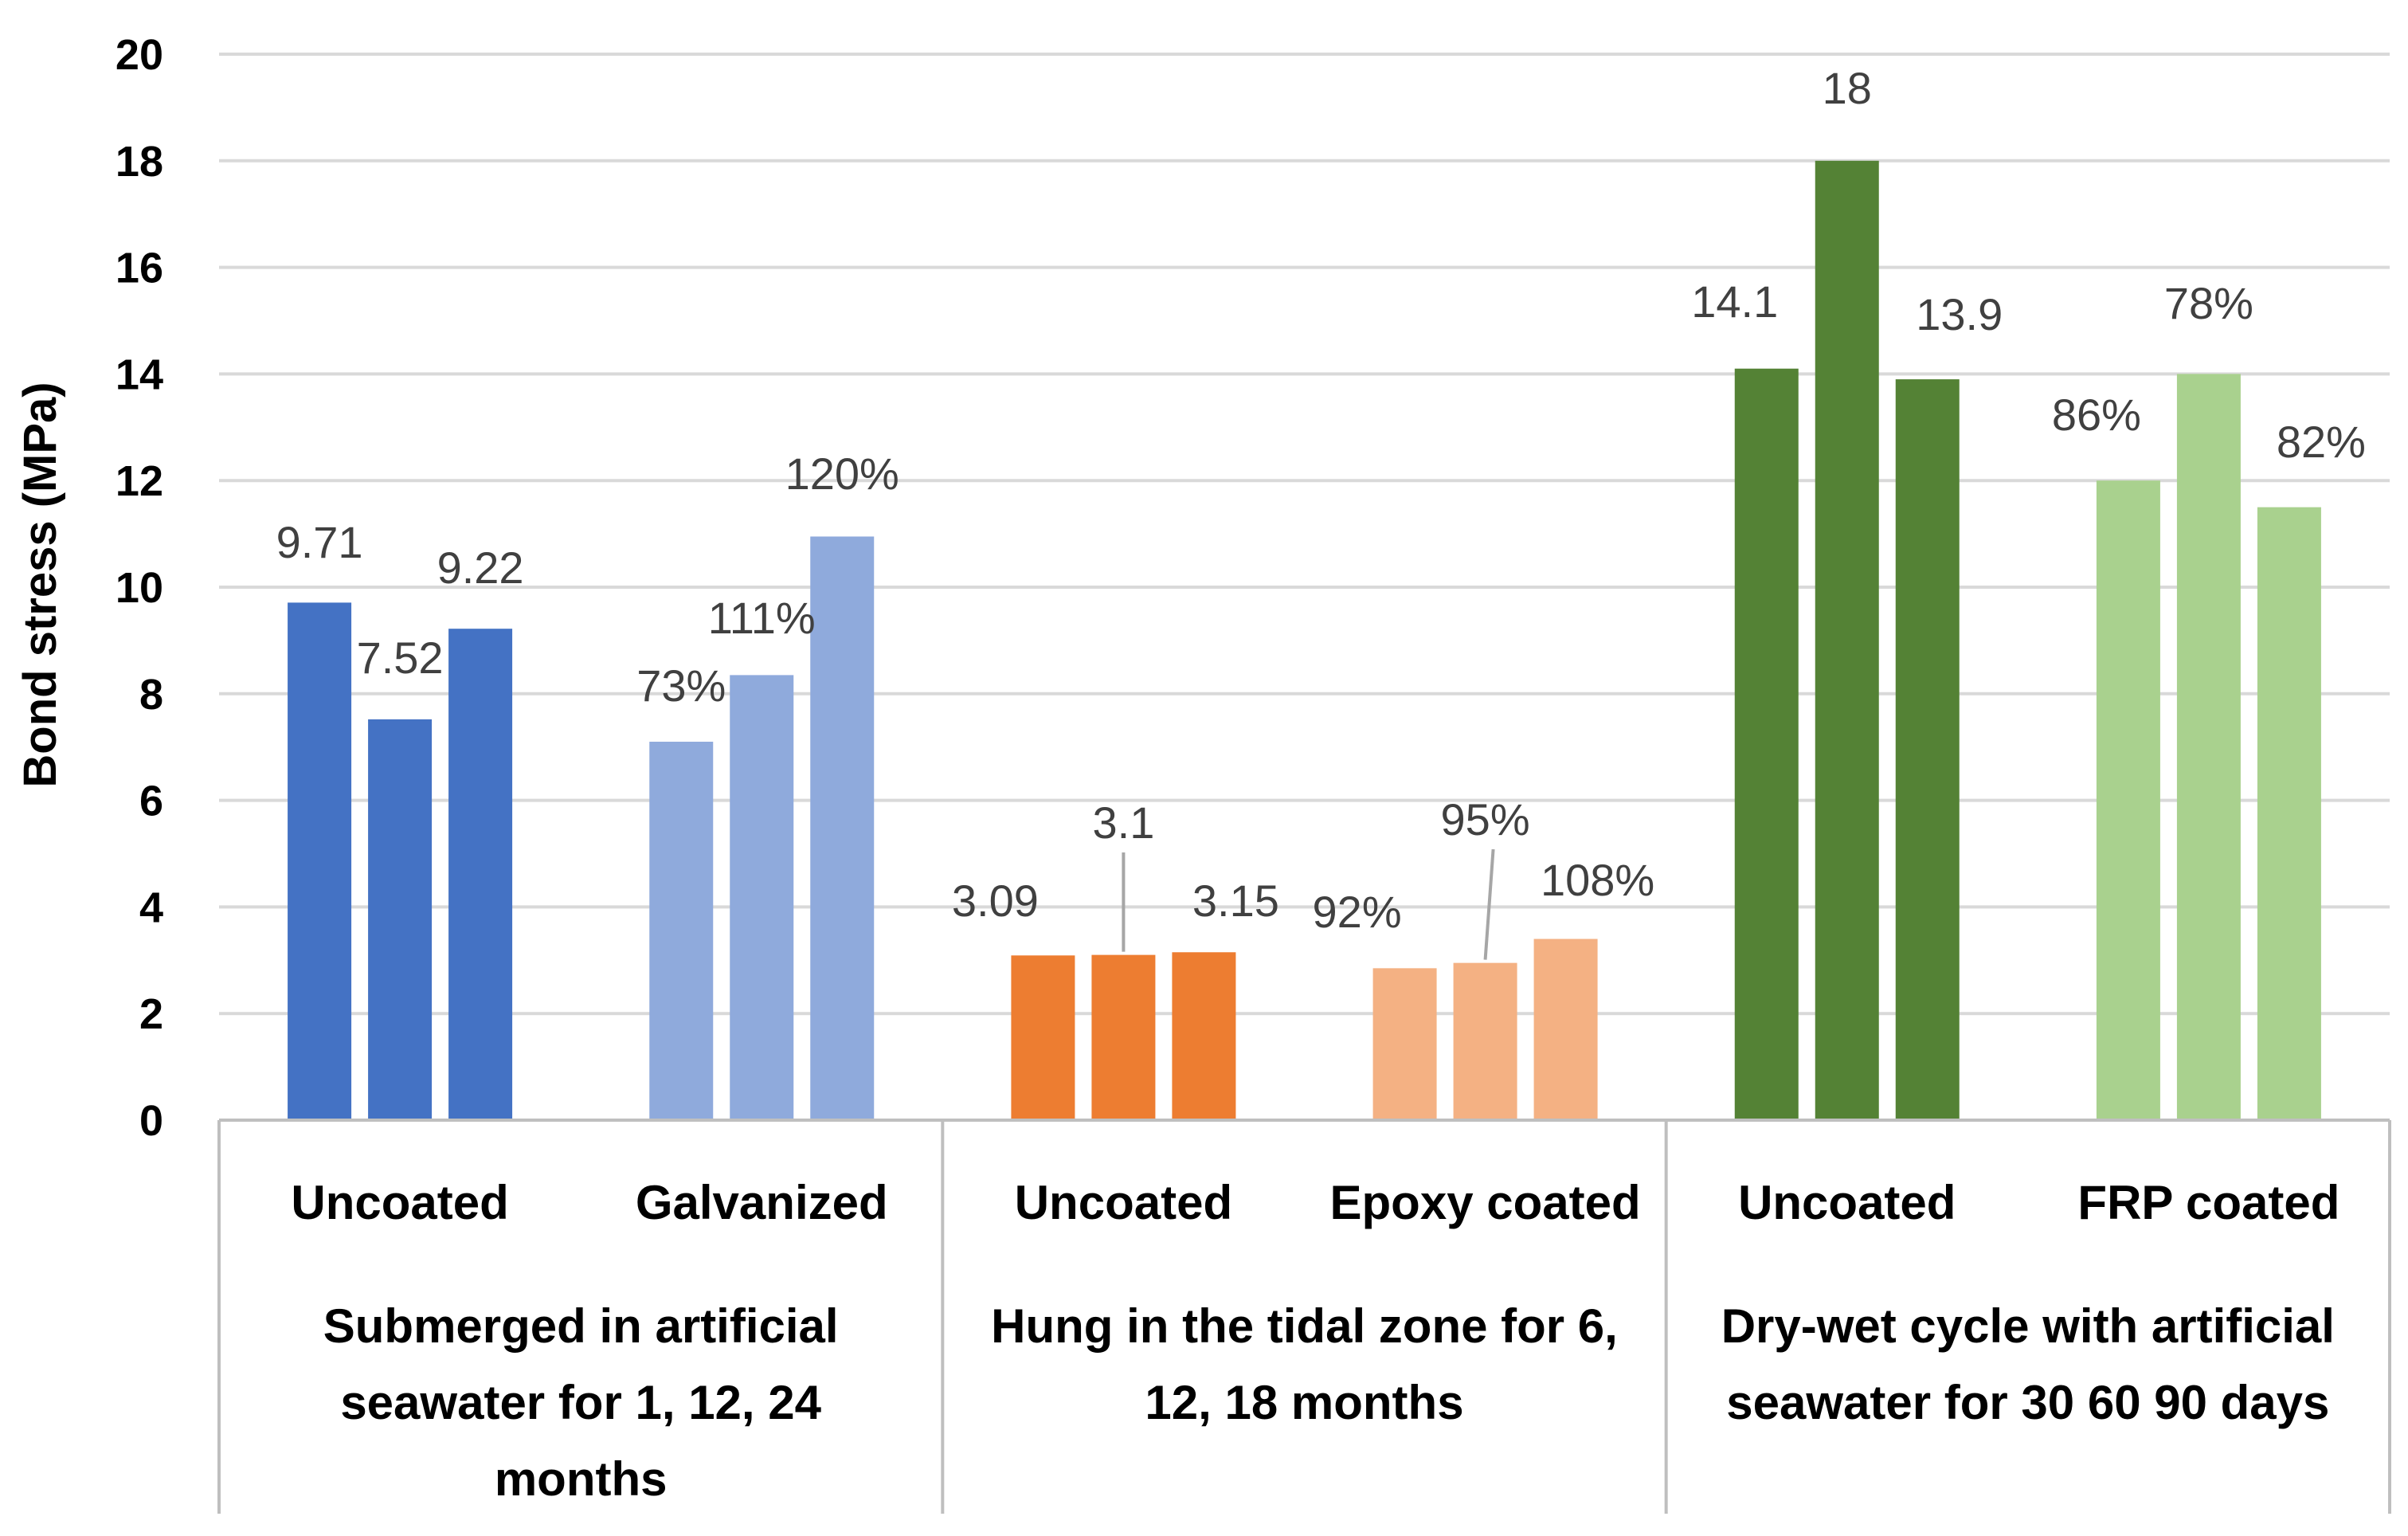  I want to click on data-label: 9.71, so click(320, 542).